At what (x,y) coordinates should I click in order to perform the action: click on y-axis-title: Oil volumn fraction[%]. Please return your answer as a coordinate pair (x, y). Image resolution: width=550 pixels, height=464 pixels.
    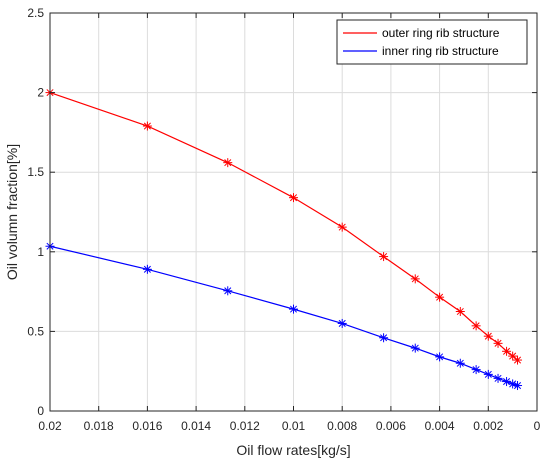
    Looking at the image, I should click on (12, 212).